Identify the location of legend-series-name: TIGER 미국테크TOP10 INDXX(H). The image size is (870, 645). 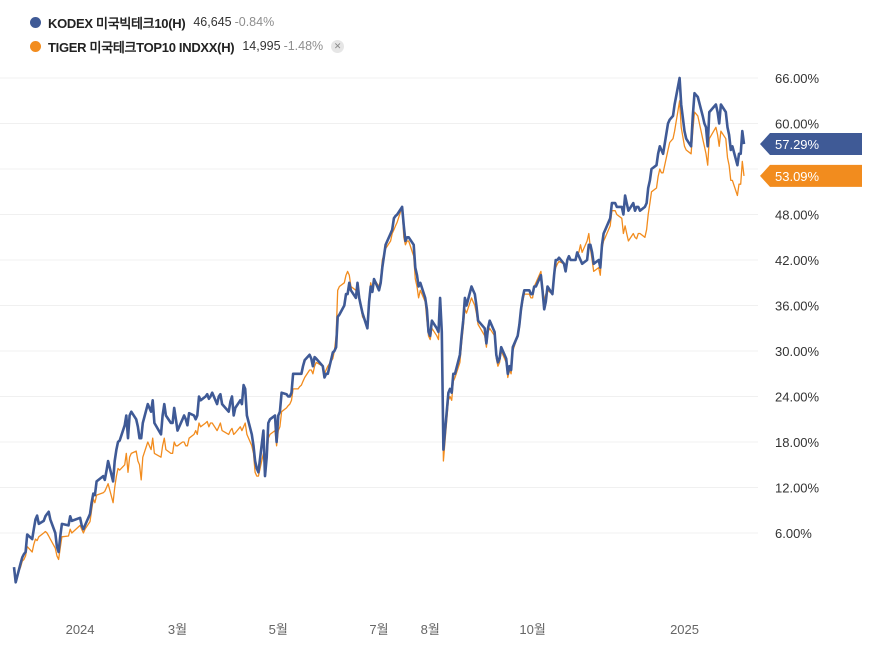
(141, 47).